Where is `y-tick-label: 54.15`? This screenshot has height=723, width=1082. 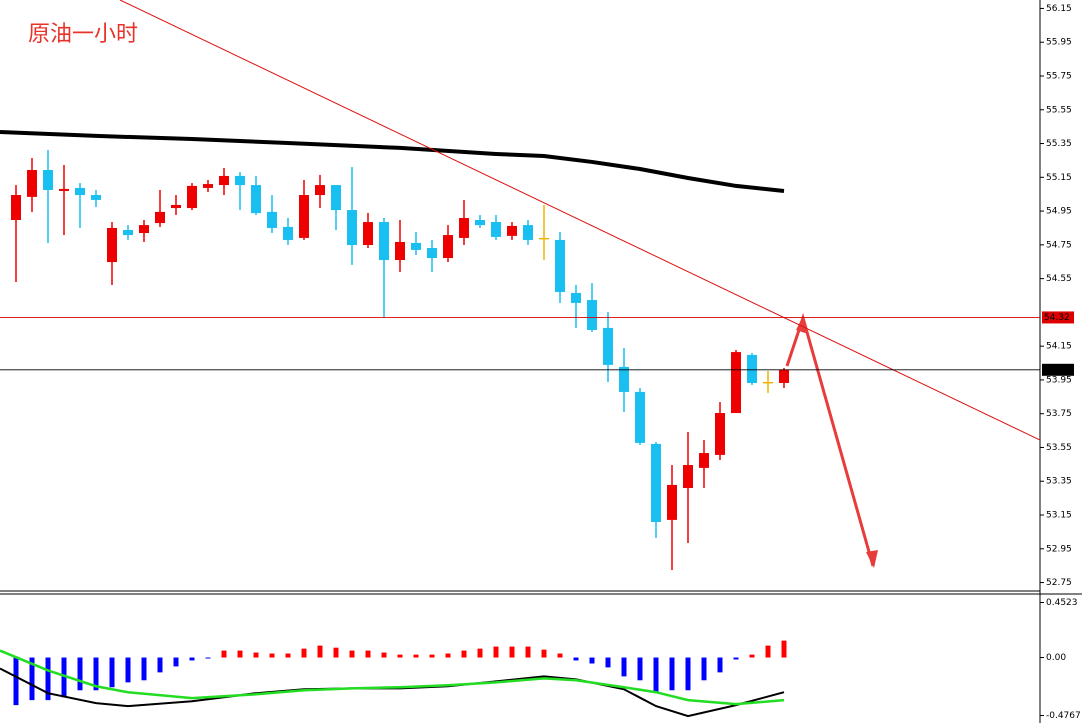
y-tick-label: 54.15 is located at coordinates (1059, 347).